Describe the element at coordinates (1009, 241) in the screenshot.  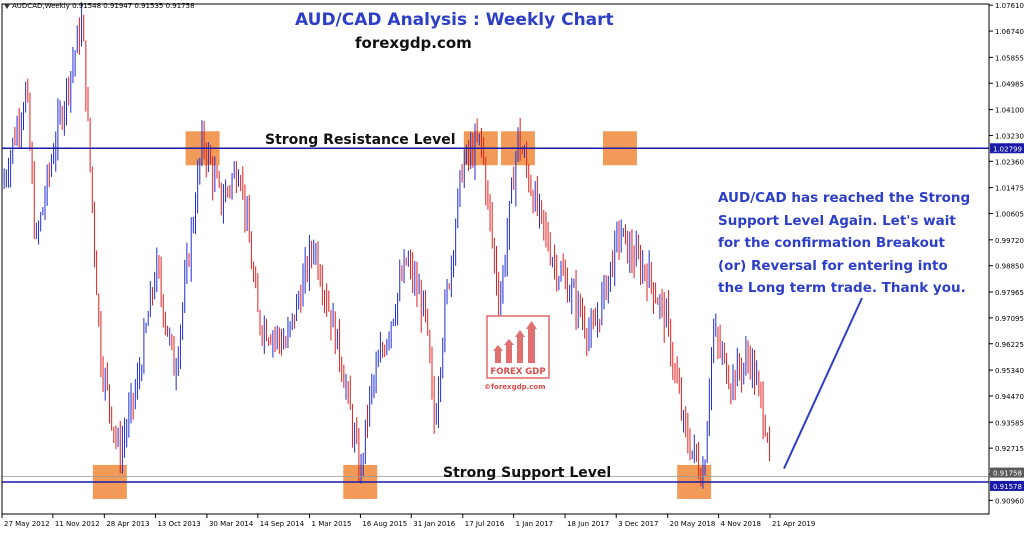
I see `y-tick-label: 0.99720` at that location.